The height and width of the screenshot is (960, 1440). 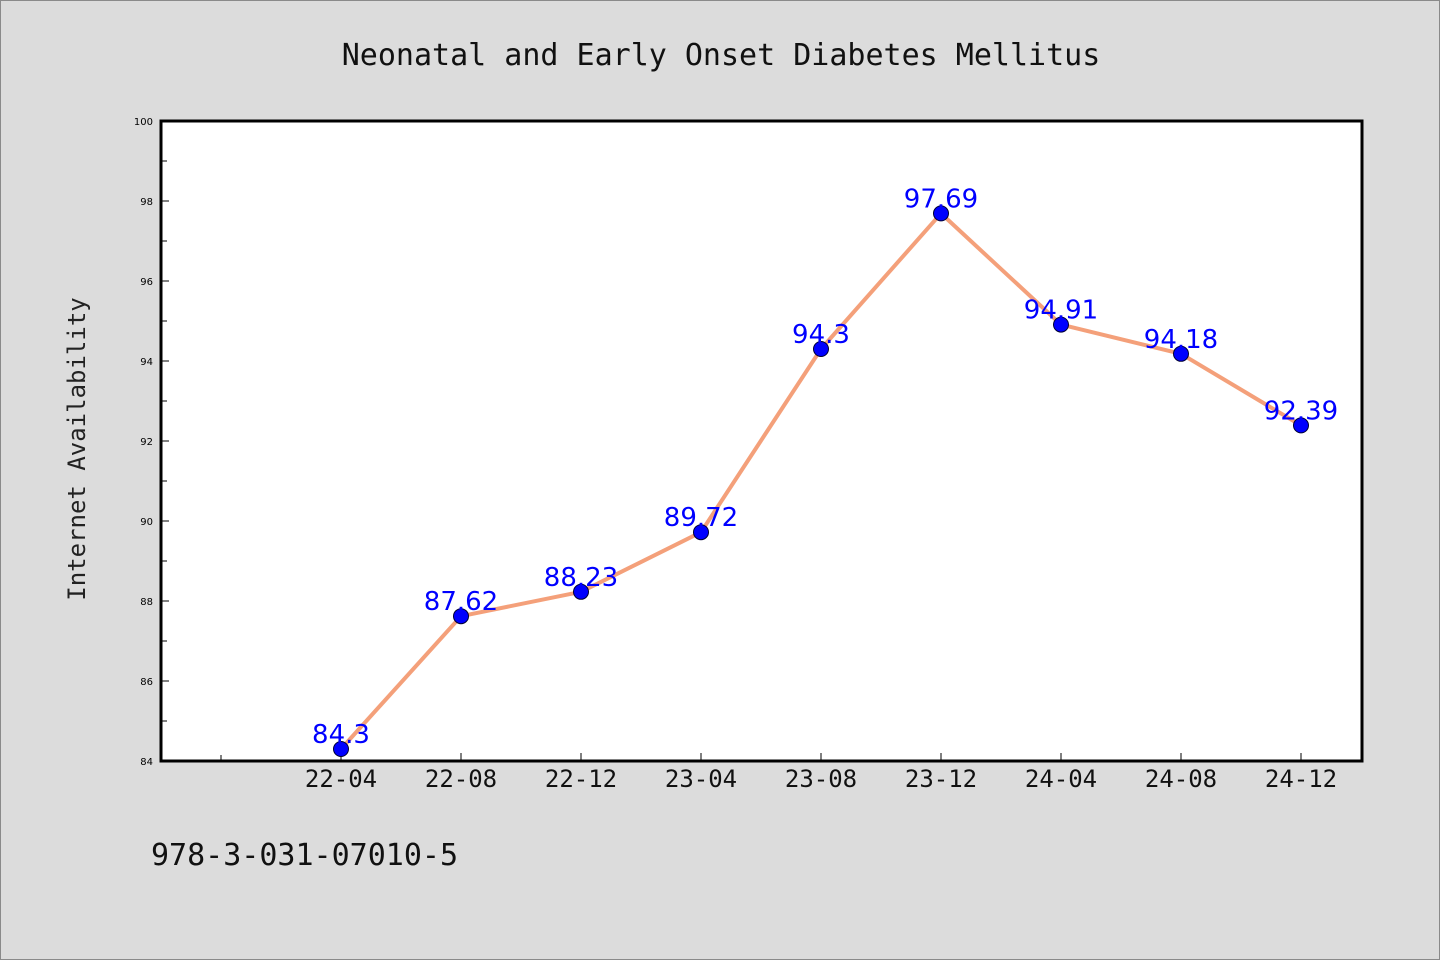 What do you see at coordinates (461, 779) in the screenshot?
I see `x-tick-label: 22-08` at bounding box center [461, 779].